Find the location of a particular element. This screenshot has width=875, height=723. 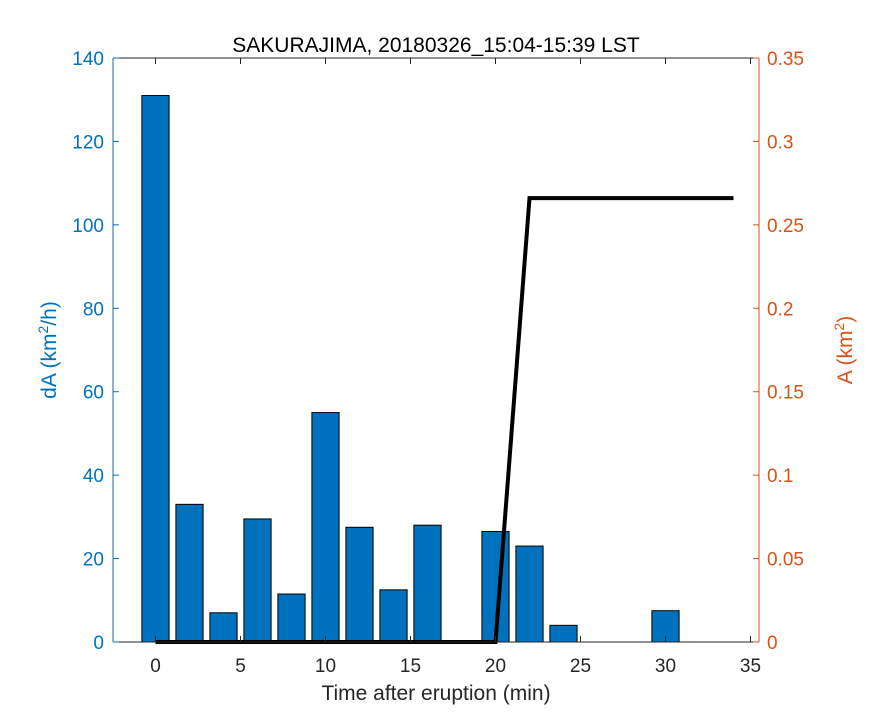

right-y-tick-label: 0 is located at coordinates (772, 643).